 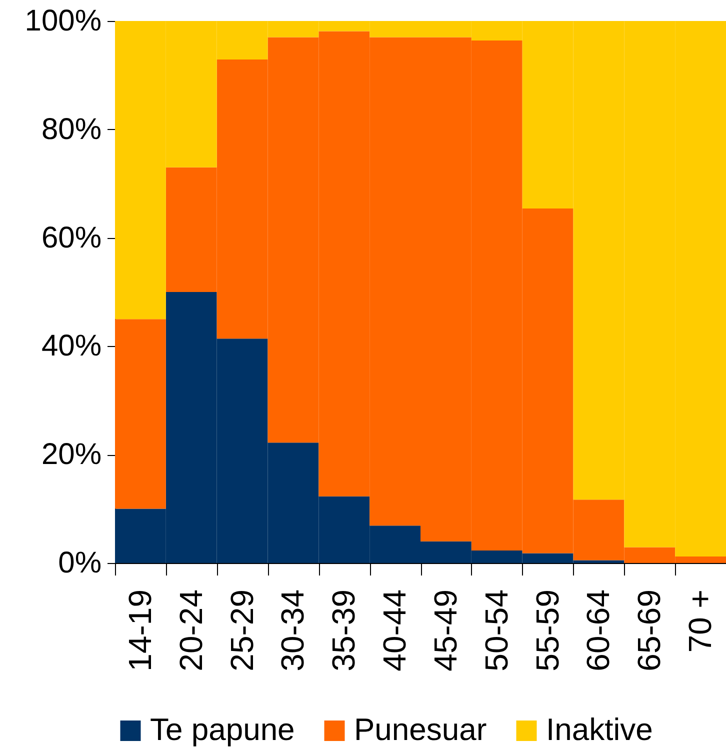 What do you see at coordinates (71, 346) in the screenshot?
I see `y-tick-label: 40%` at bounding box center [71, 346].